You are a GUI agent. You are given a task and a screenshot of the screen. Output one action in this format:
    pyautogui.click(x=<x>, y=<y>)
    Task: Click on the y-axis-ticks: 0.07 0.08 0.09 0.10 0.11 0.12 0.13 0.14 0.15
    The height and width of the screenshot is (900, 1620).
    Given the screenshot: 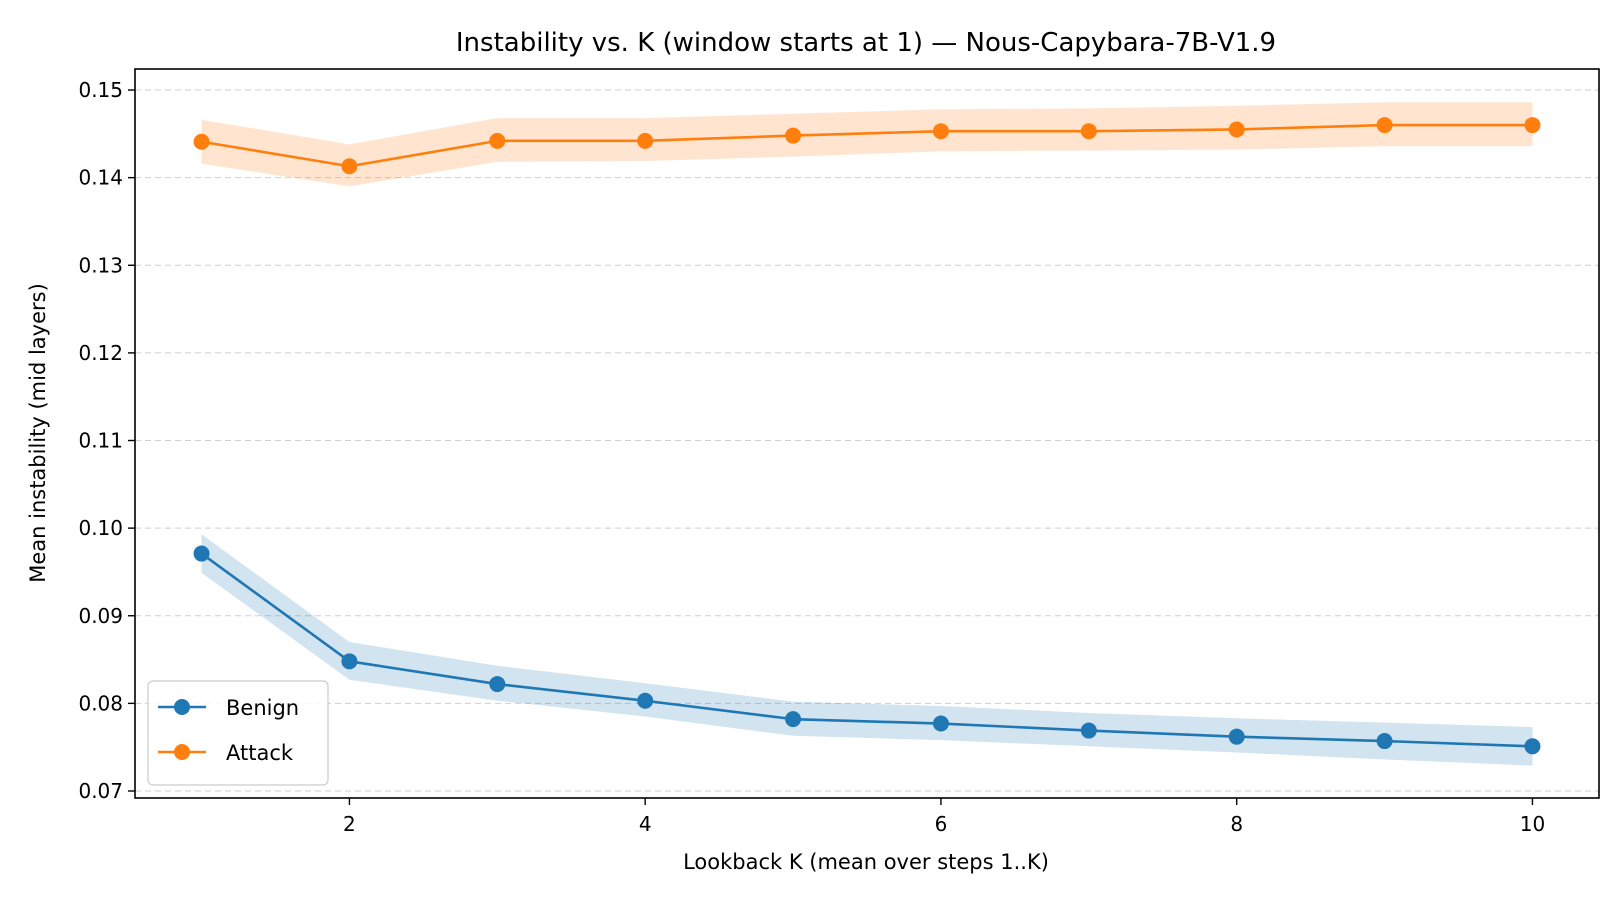 What is the action you would take?
    pyautogui.click(x=106, y=440)
    